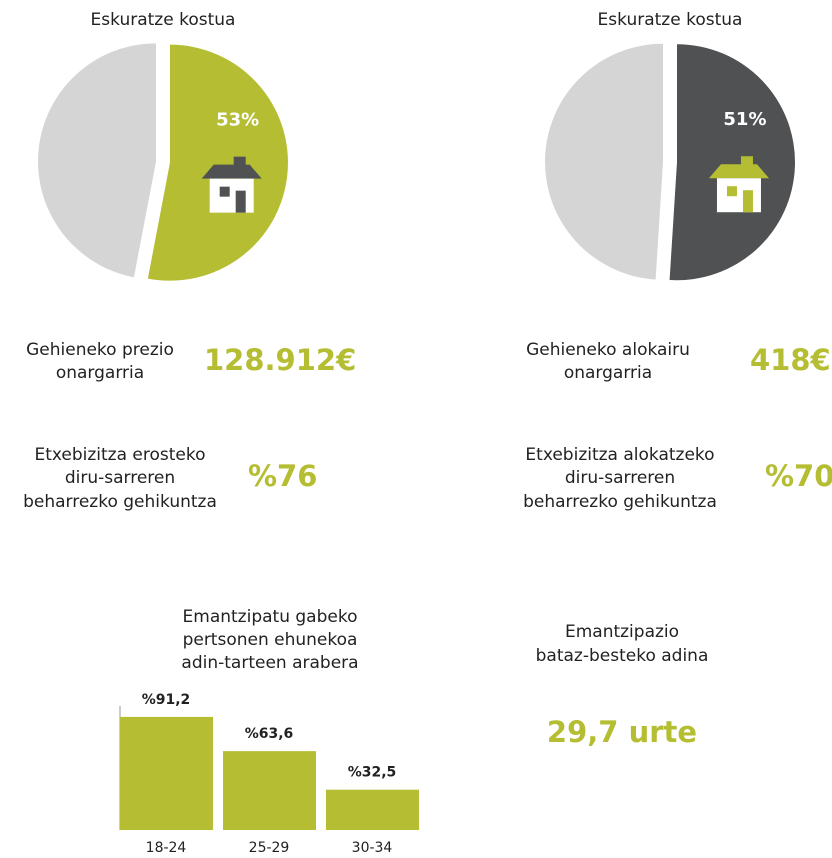  I want to click on age-label: bataz-besteko adina, so click(622, 656).